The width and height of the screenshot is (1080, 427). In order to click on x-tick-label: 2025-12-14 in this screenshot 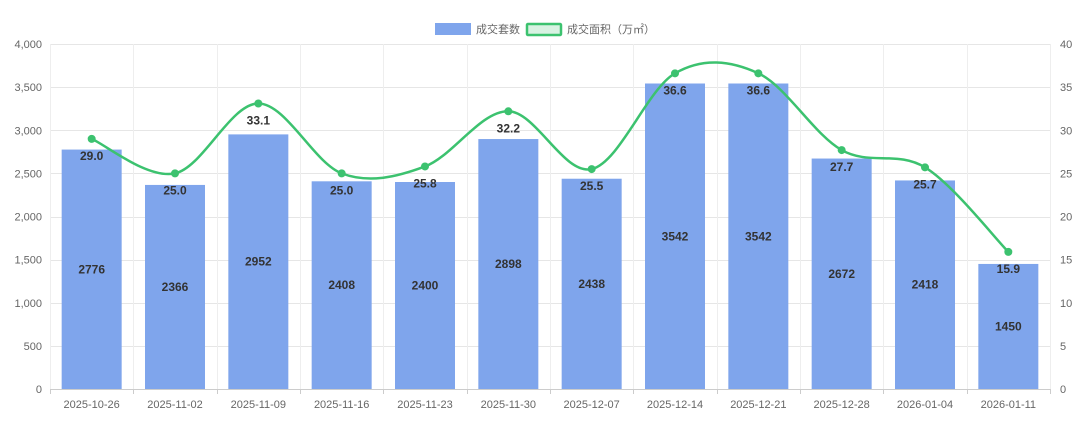, I will do `click(675, 405)`.